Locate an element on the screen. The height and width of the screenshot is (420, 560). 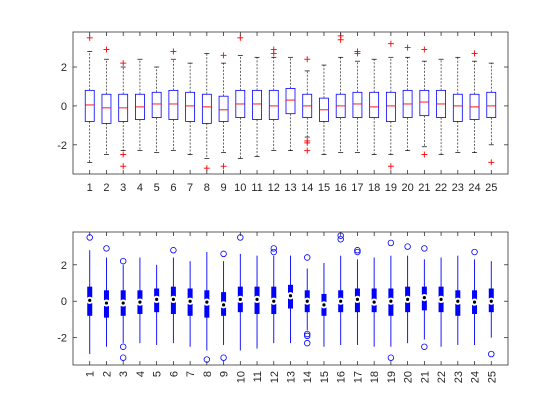
top-xtick-label: 11 is located at coordinates (256, 188).